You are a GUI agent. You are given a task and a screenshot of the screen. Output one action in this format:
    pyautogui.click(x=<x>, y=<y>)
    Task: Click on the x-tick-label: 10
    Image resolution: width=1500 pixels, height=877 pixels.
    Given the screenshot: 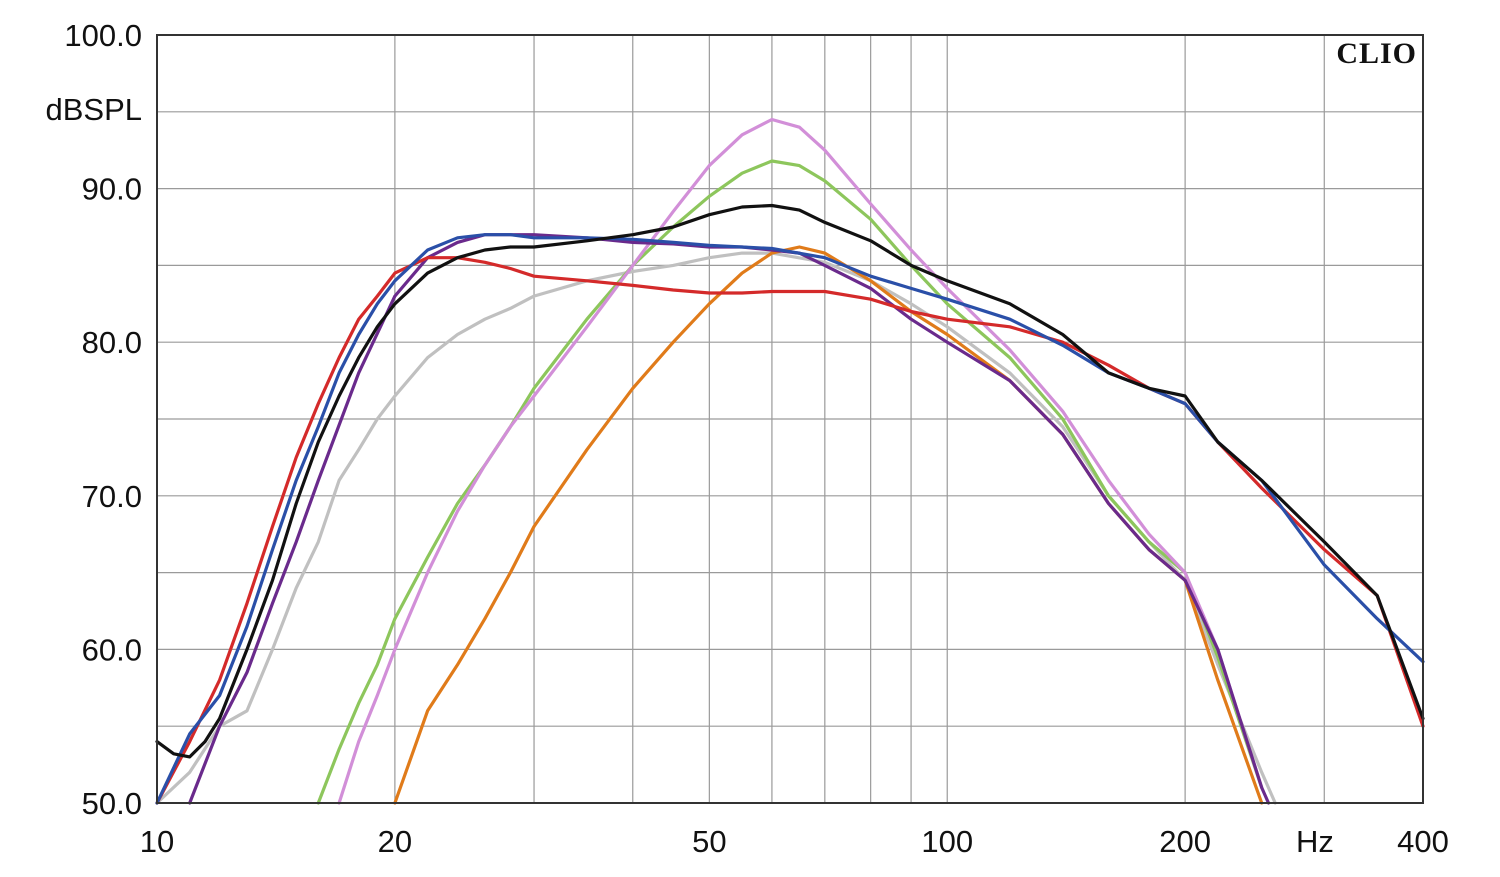 What is the action you would take?
    pyautogui.click(x=157, y=841)
    